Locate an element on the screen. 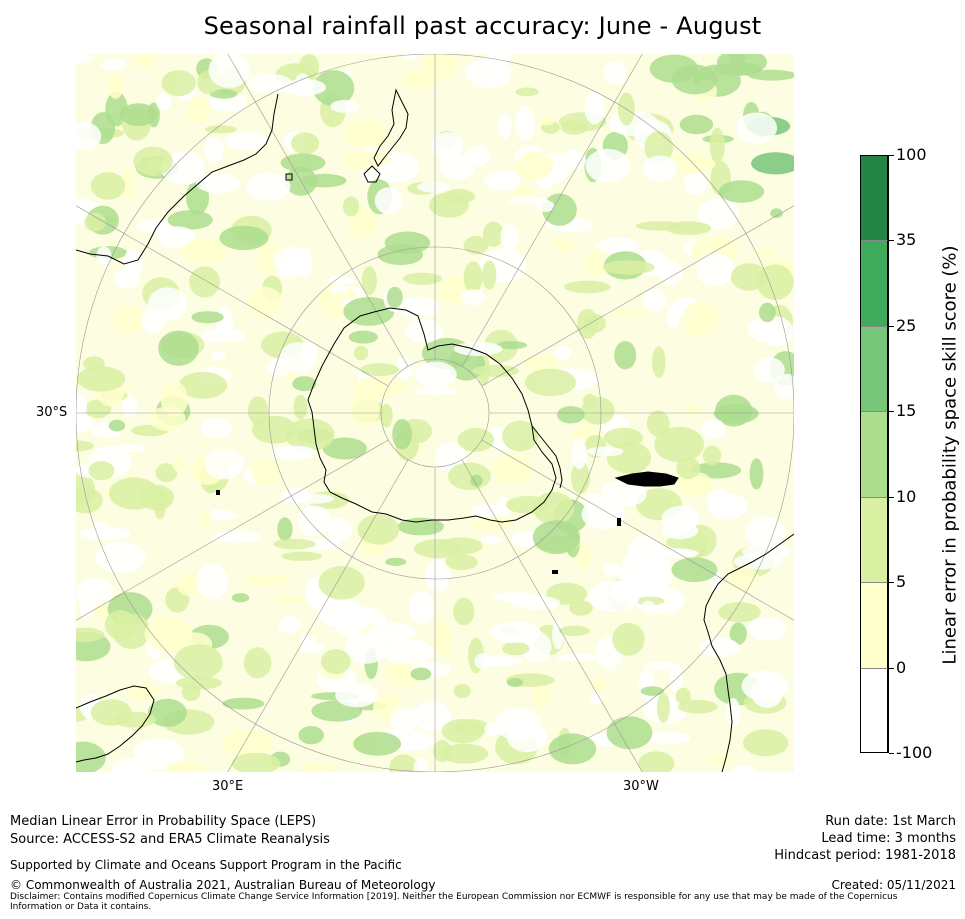 This screenshot has width=965, height=919. colorbar-tick-label: 0 is located at coordinates (901, 667).